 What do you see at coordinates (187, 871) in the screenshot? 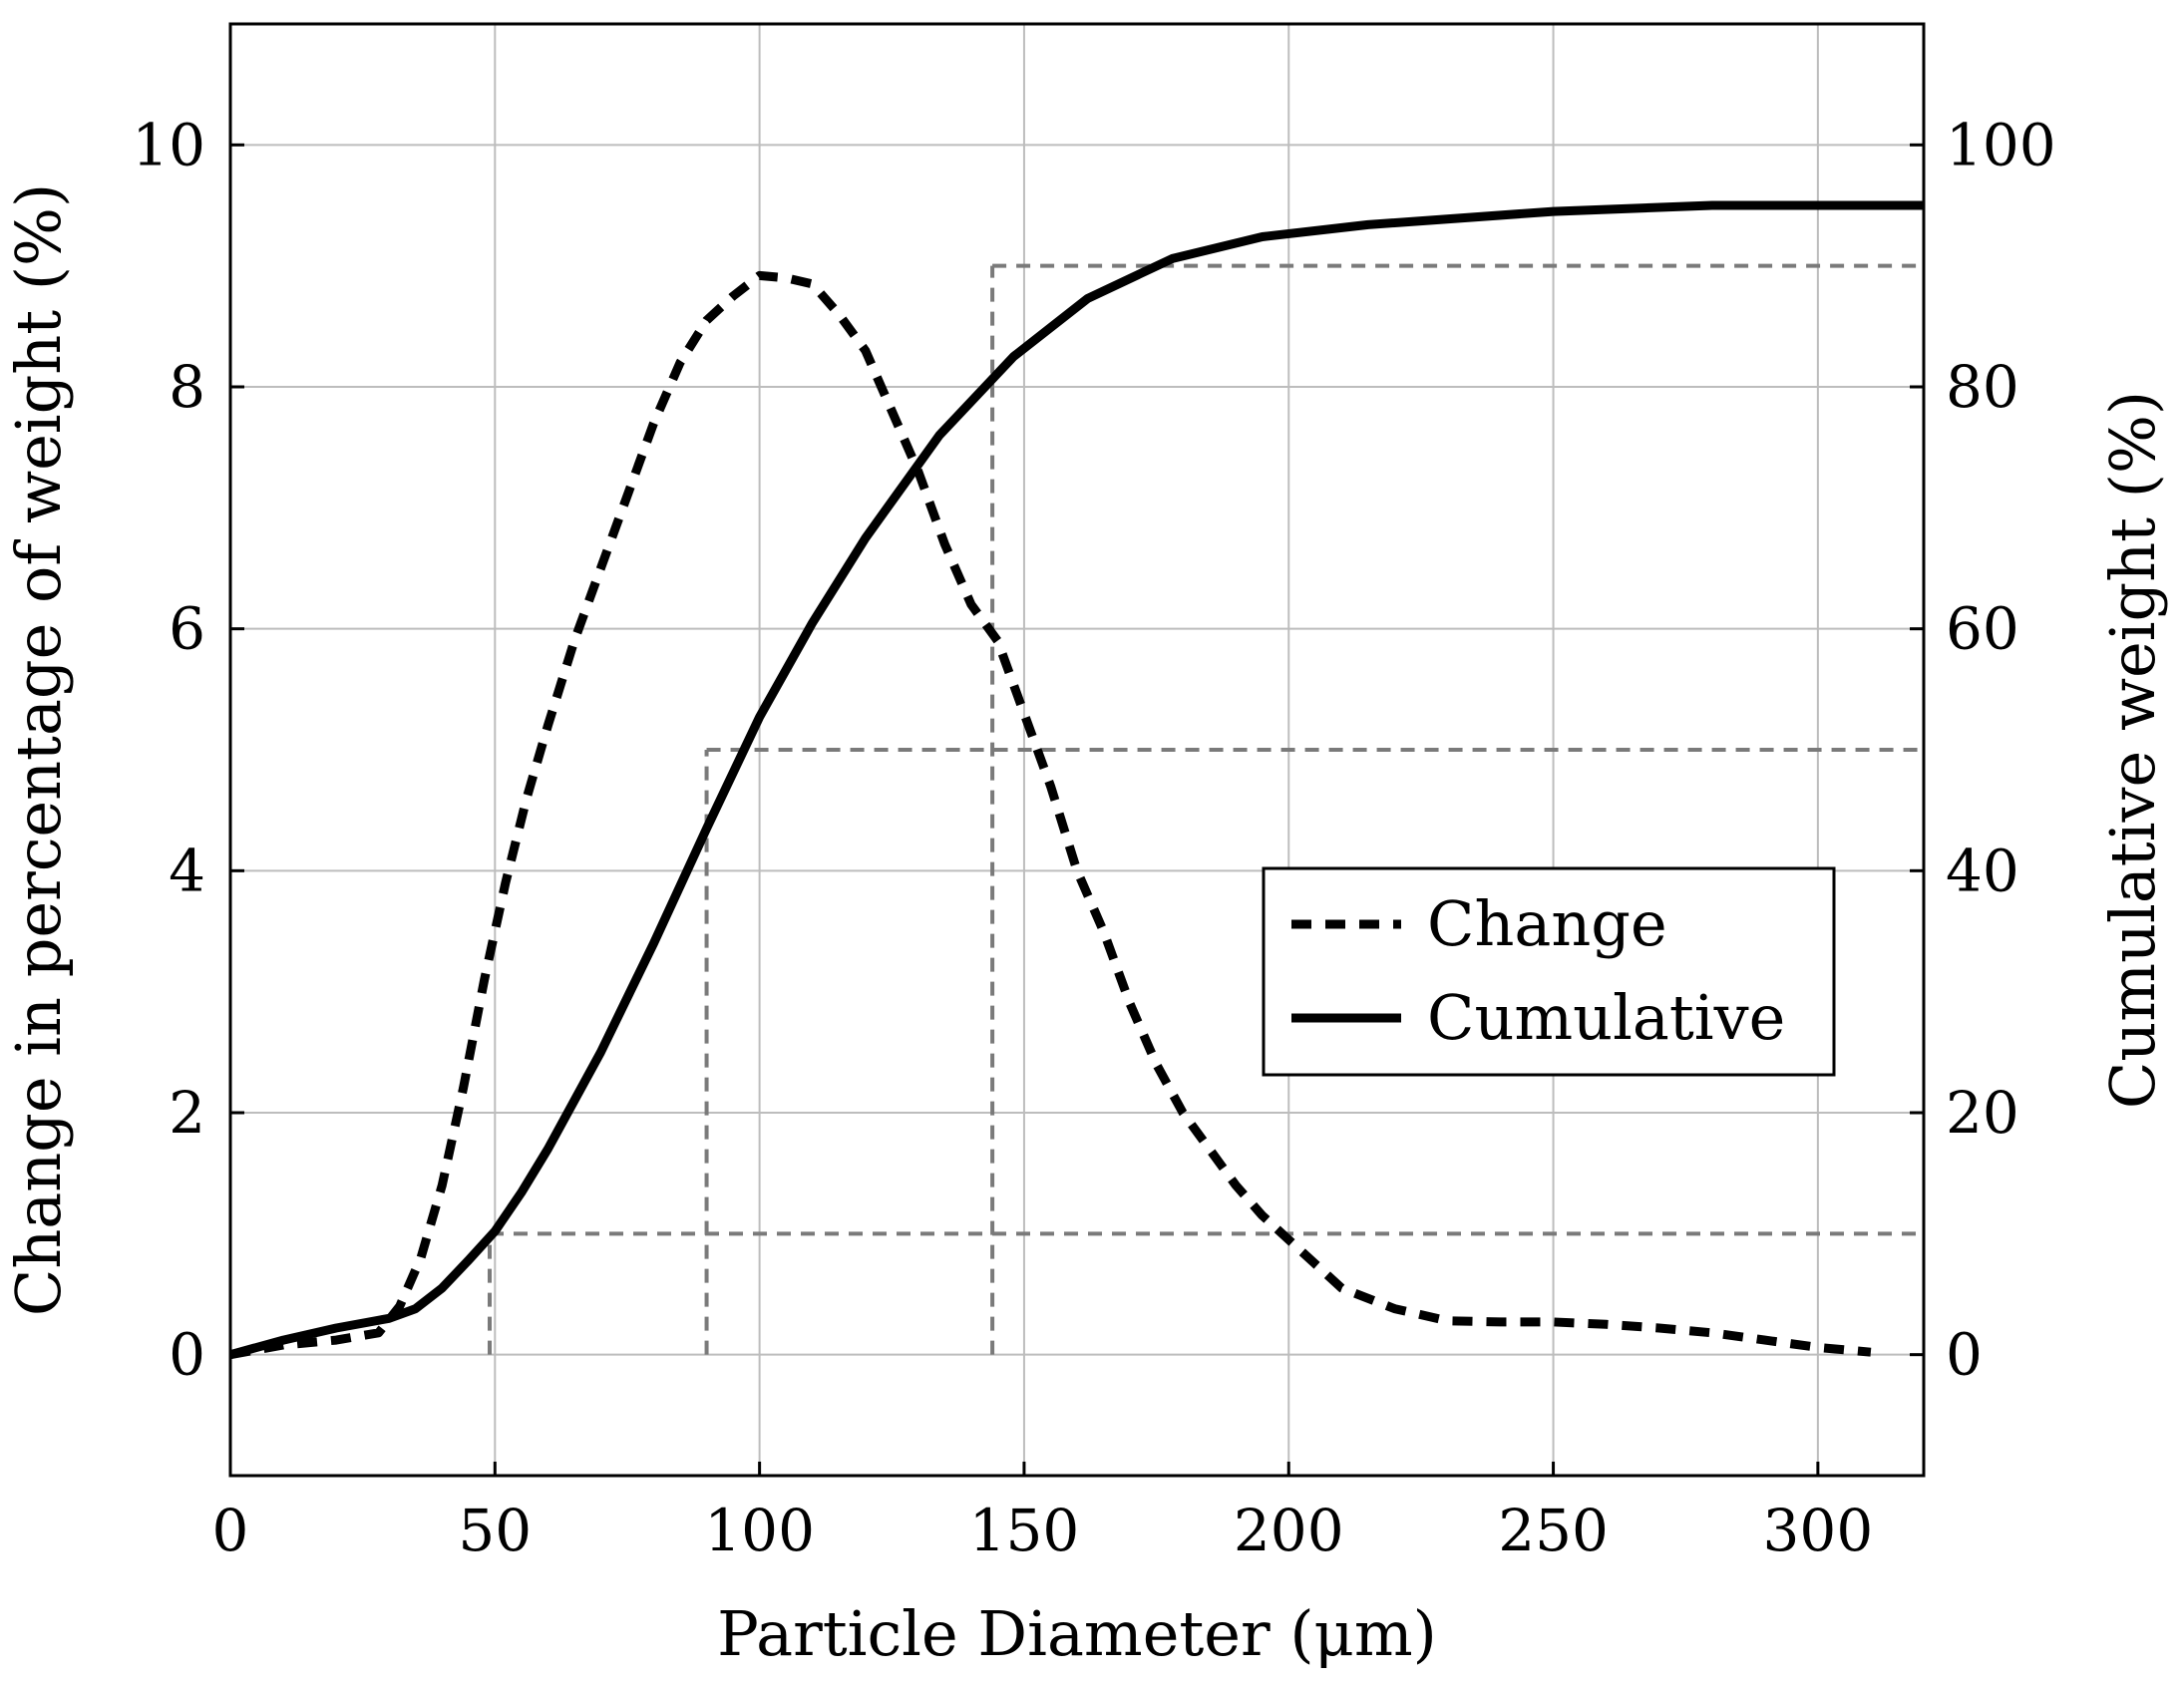
I see `y-tick-label-4: 4` at bounding box center [187, 871].